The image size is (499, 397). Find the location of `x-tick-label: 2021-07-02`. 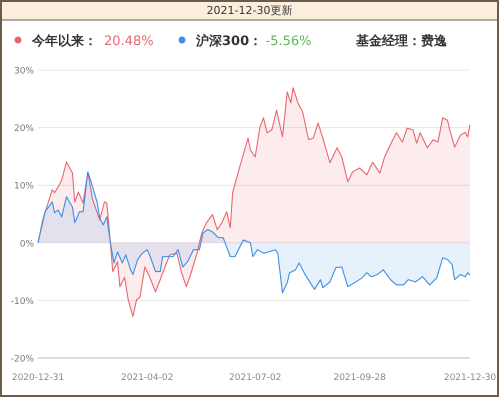

x-tick-label: 2021-07-02 is located at coordinates (255, 378).